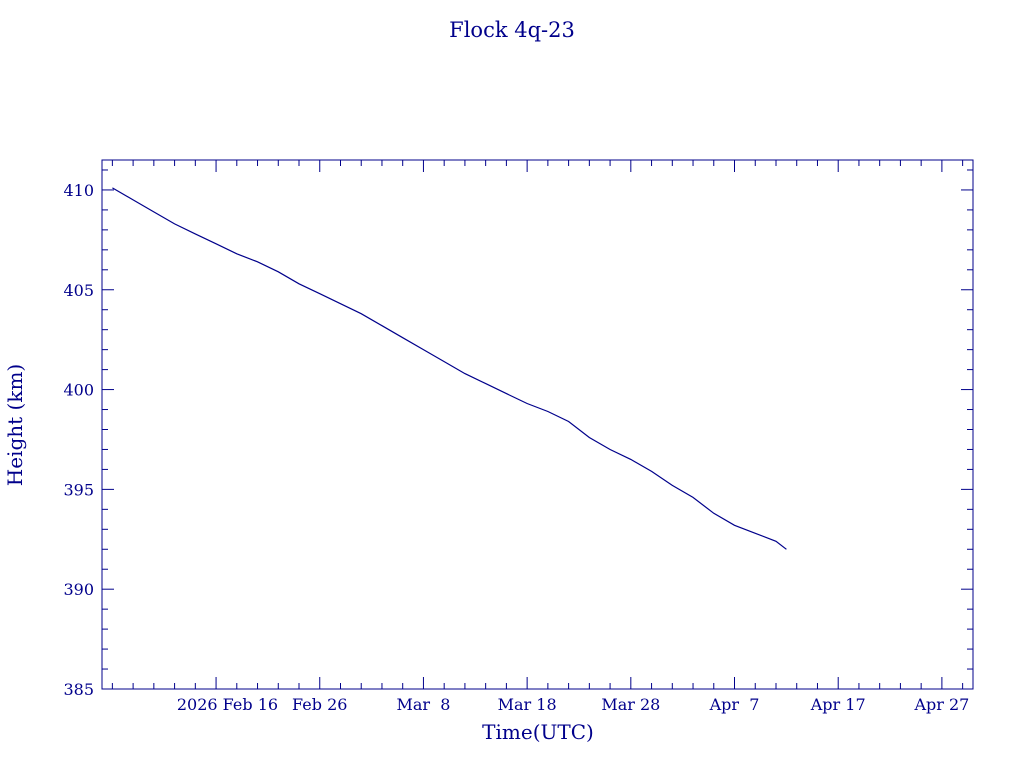  I want to click on y-tick-label: 390, so click(78, 589).